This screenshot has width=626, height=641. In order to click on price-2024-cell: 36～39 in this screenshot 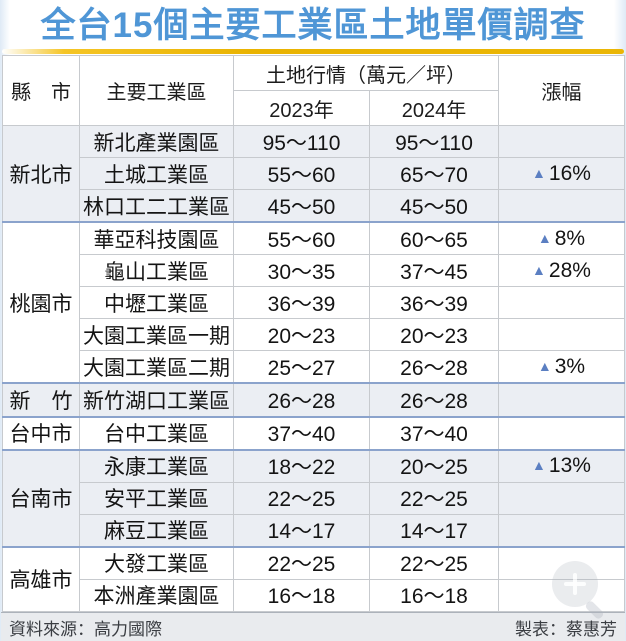, I will do `click(434, 303)`.